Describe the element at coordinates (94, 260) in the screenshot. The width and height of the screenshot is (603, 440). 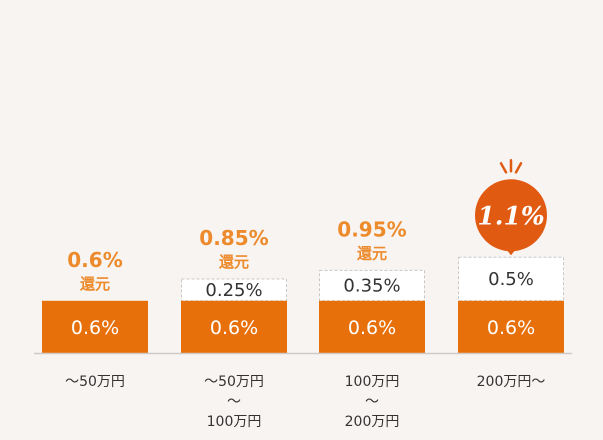
I see `total-rate-label: 0.6%` at that location.